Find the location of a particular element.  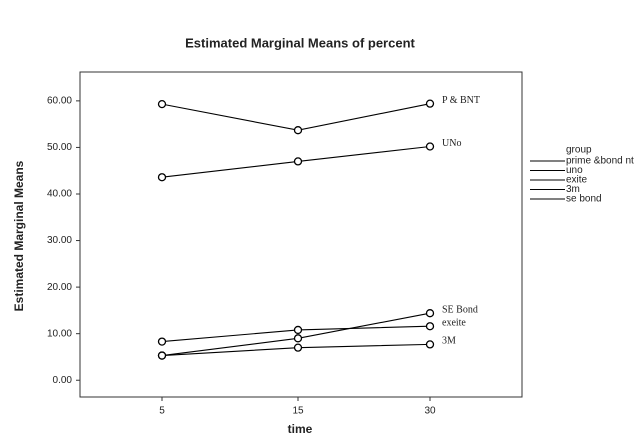

end-label: P & BNT is located at coordinates (461, 100).